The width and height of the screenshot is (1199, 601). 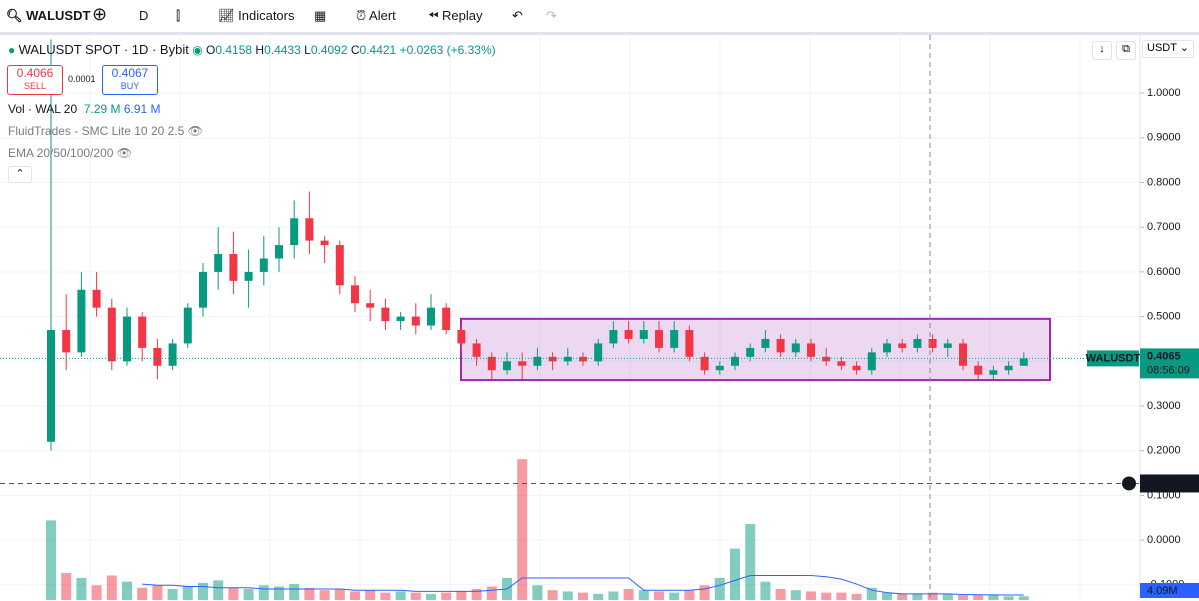 I want to click on add-symbol: ⊕, so click(x=100, y=14).